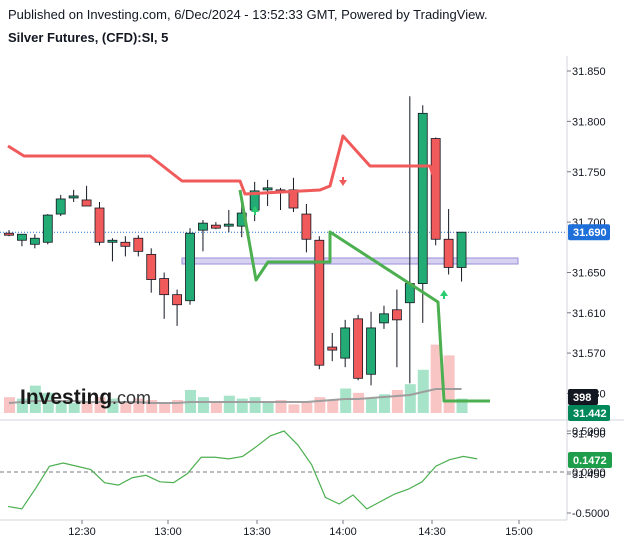 This screenshot has height=543, width=624. Describe the element at coordinates (88, 37) in the screenshot. I see `symbol-title: Silver Futures, (CFD):SI, 5` at that location.